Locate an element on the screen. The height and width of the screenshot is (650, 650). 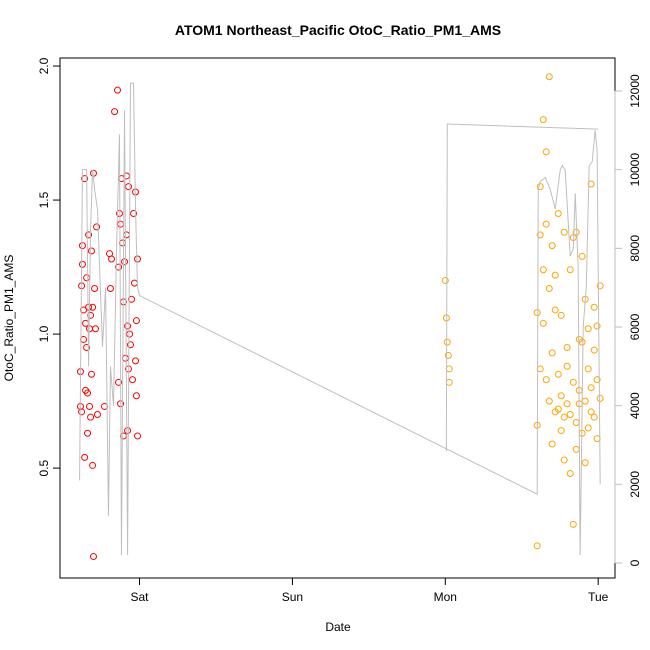
y2-tick-label: 12000 is located at coordinates (635, 91).